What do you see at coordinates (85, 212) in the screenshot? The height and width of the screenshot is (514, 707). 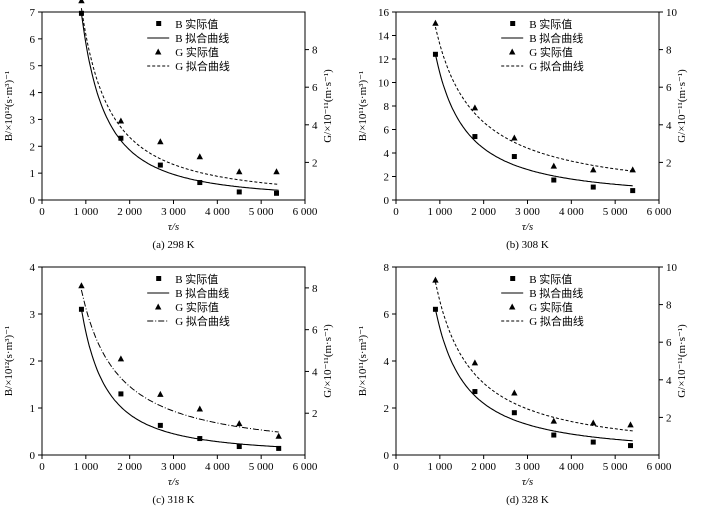 I see `x-tick-label: 1 000` at bounding box center [85, 212].